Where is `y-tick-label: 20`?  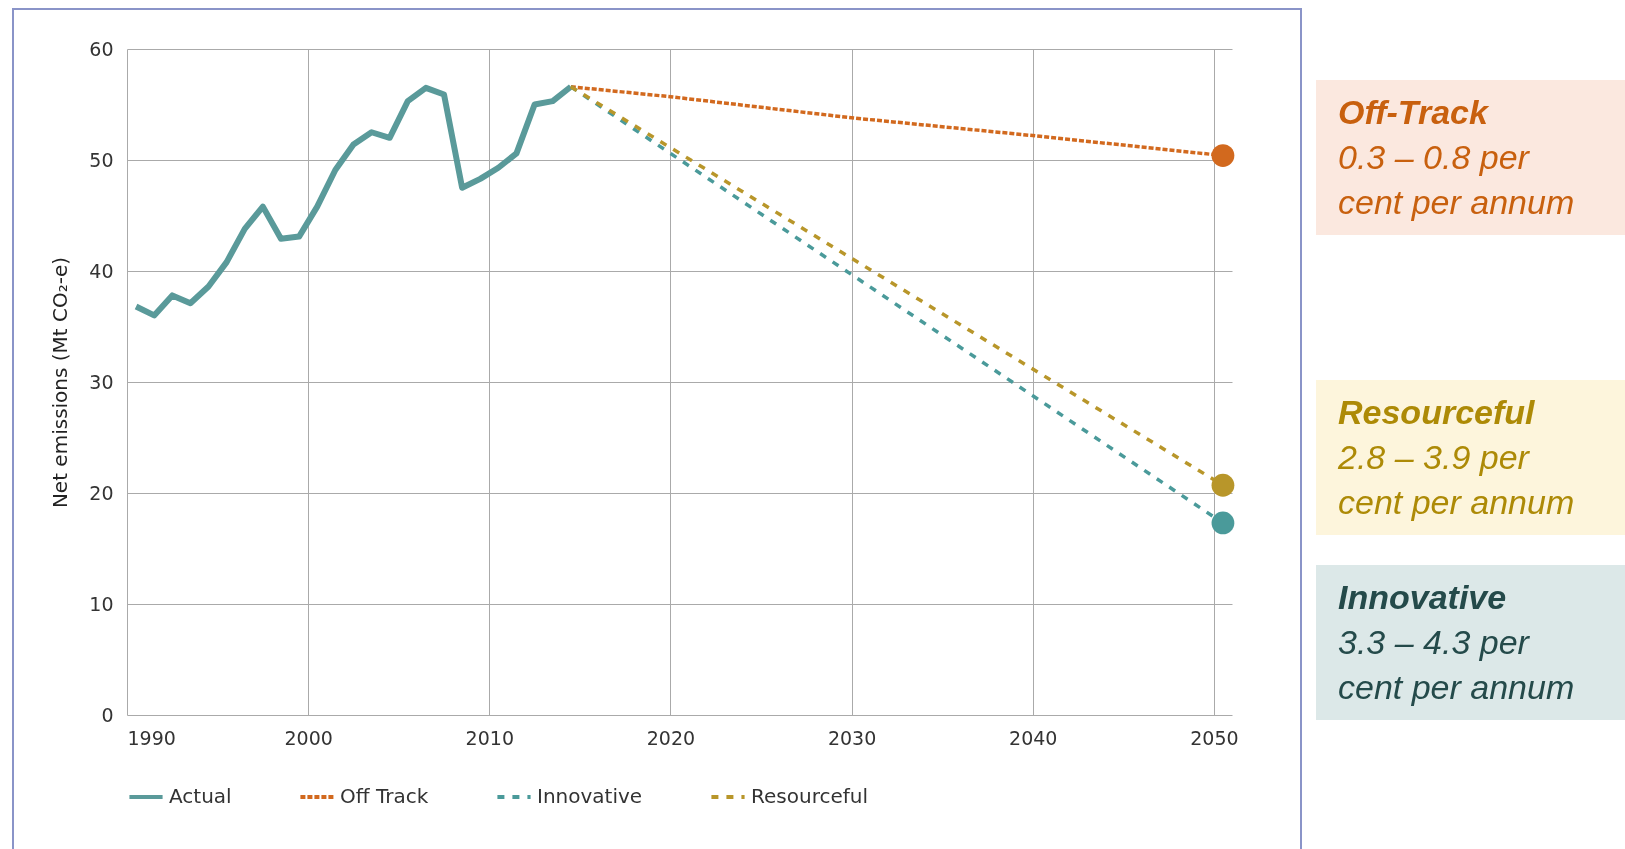 y-tick-label: 20 is located at coordinates (101, 492).